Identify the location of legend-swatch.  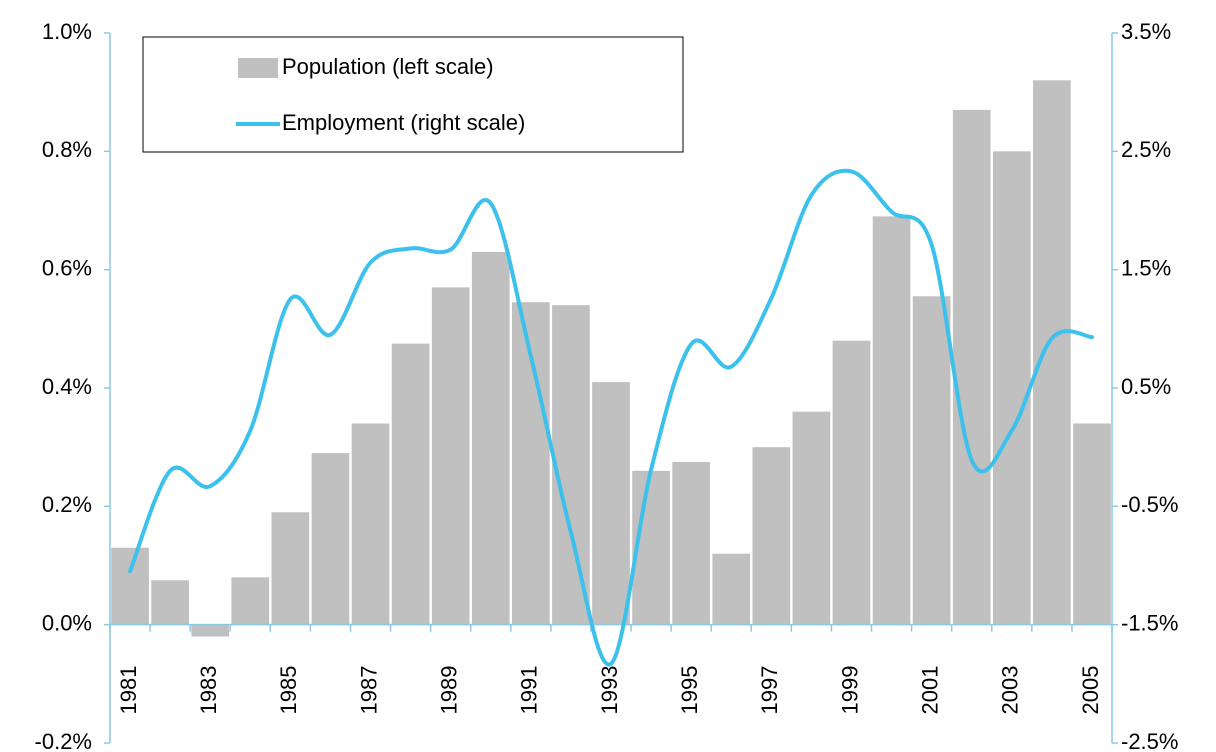
(258, 68).